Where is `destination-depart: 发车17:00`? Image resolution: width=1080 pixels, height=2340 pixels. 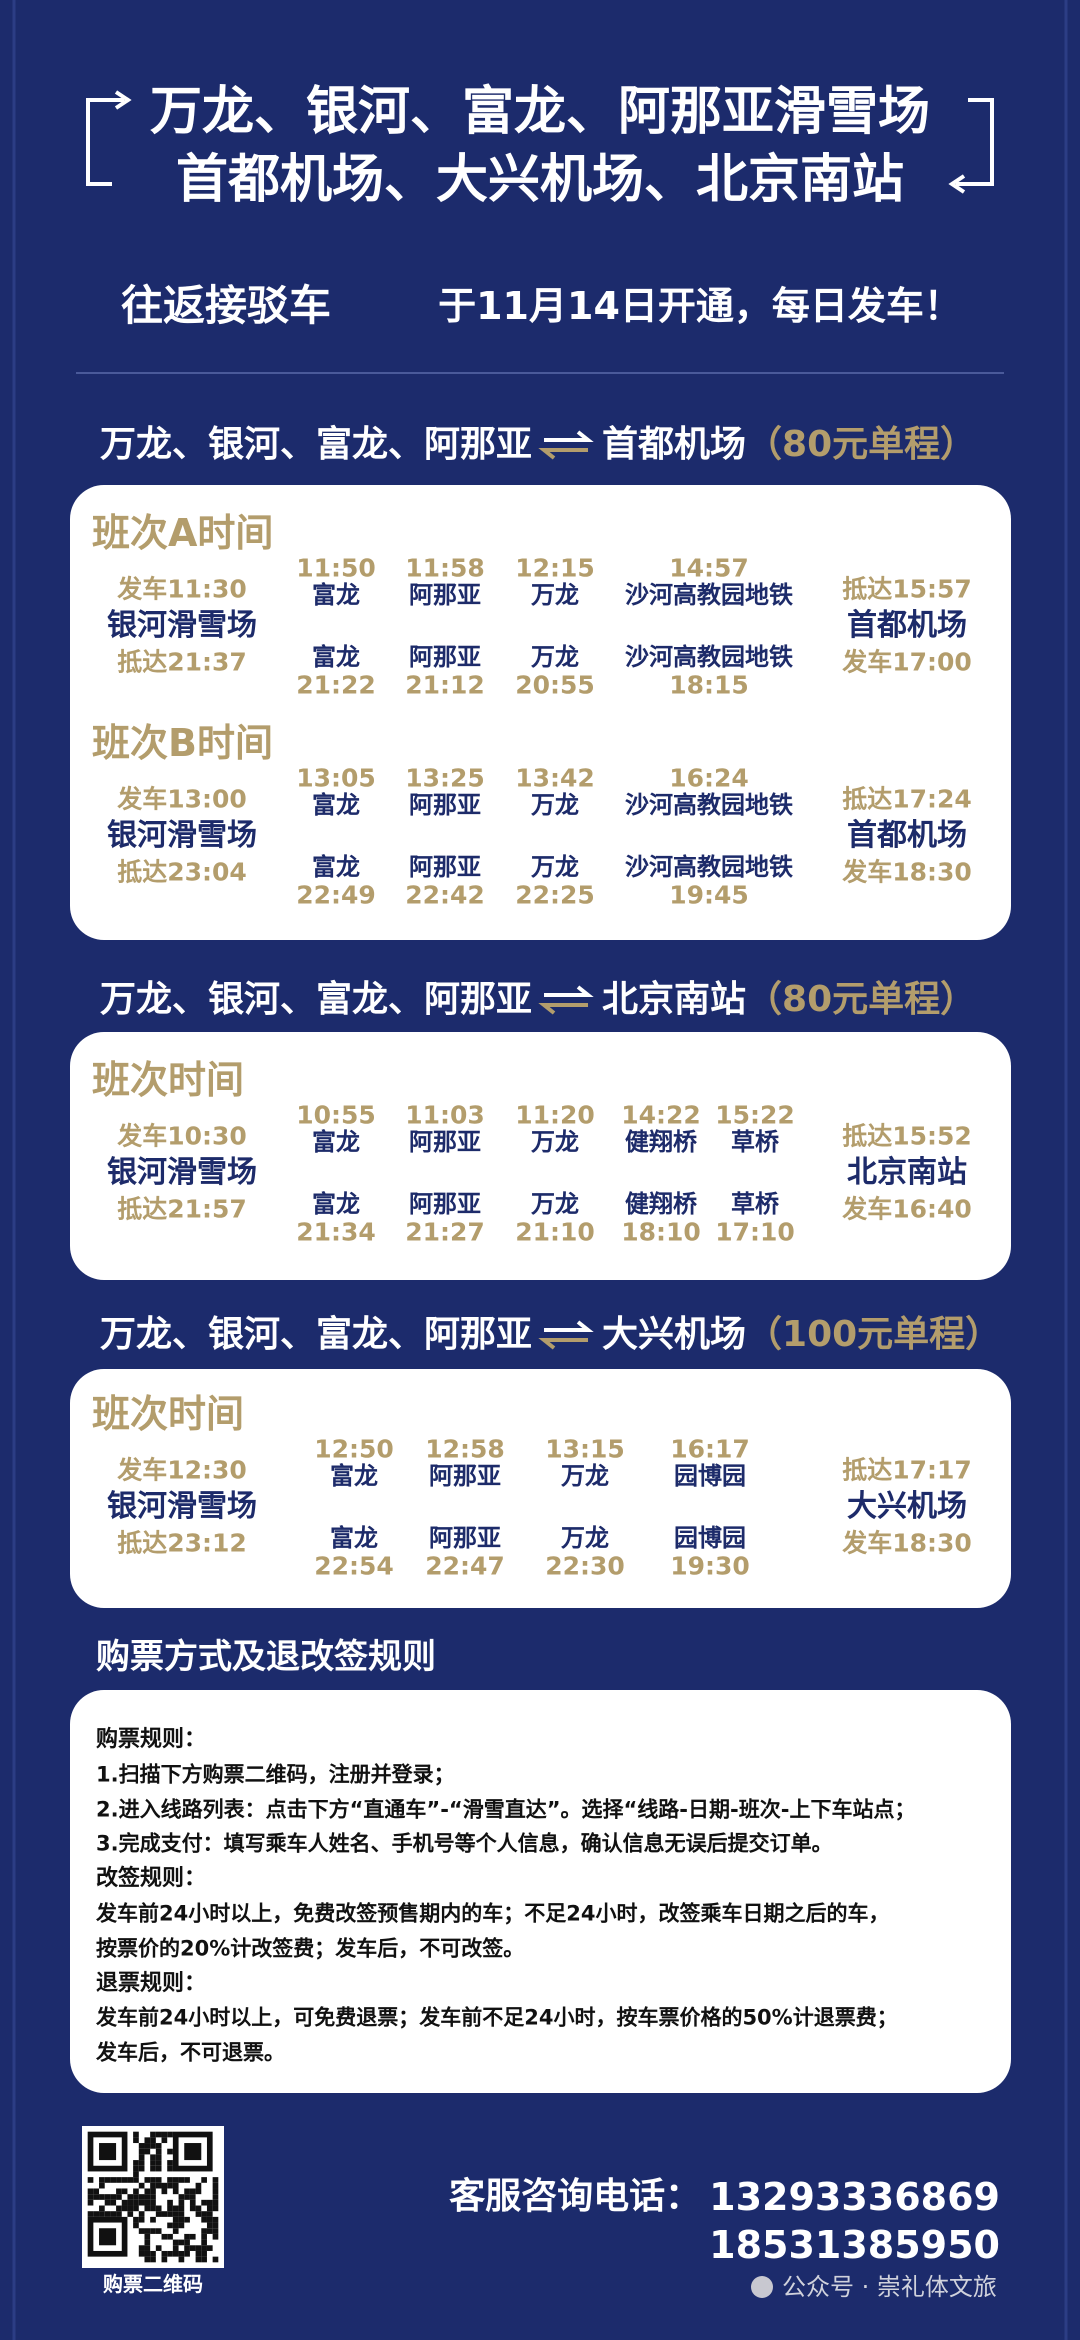
destination-depart: 发车17:00 is located at coordinates (907, 662).